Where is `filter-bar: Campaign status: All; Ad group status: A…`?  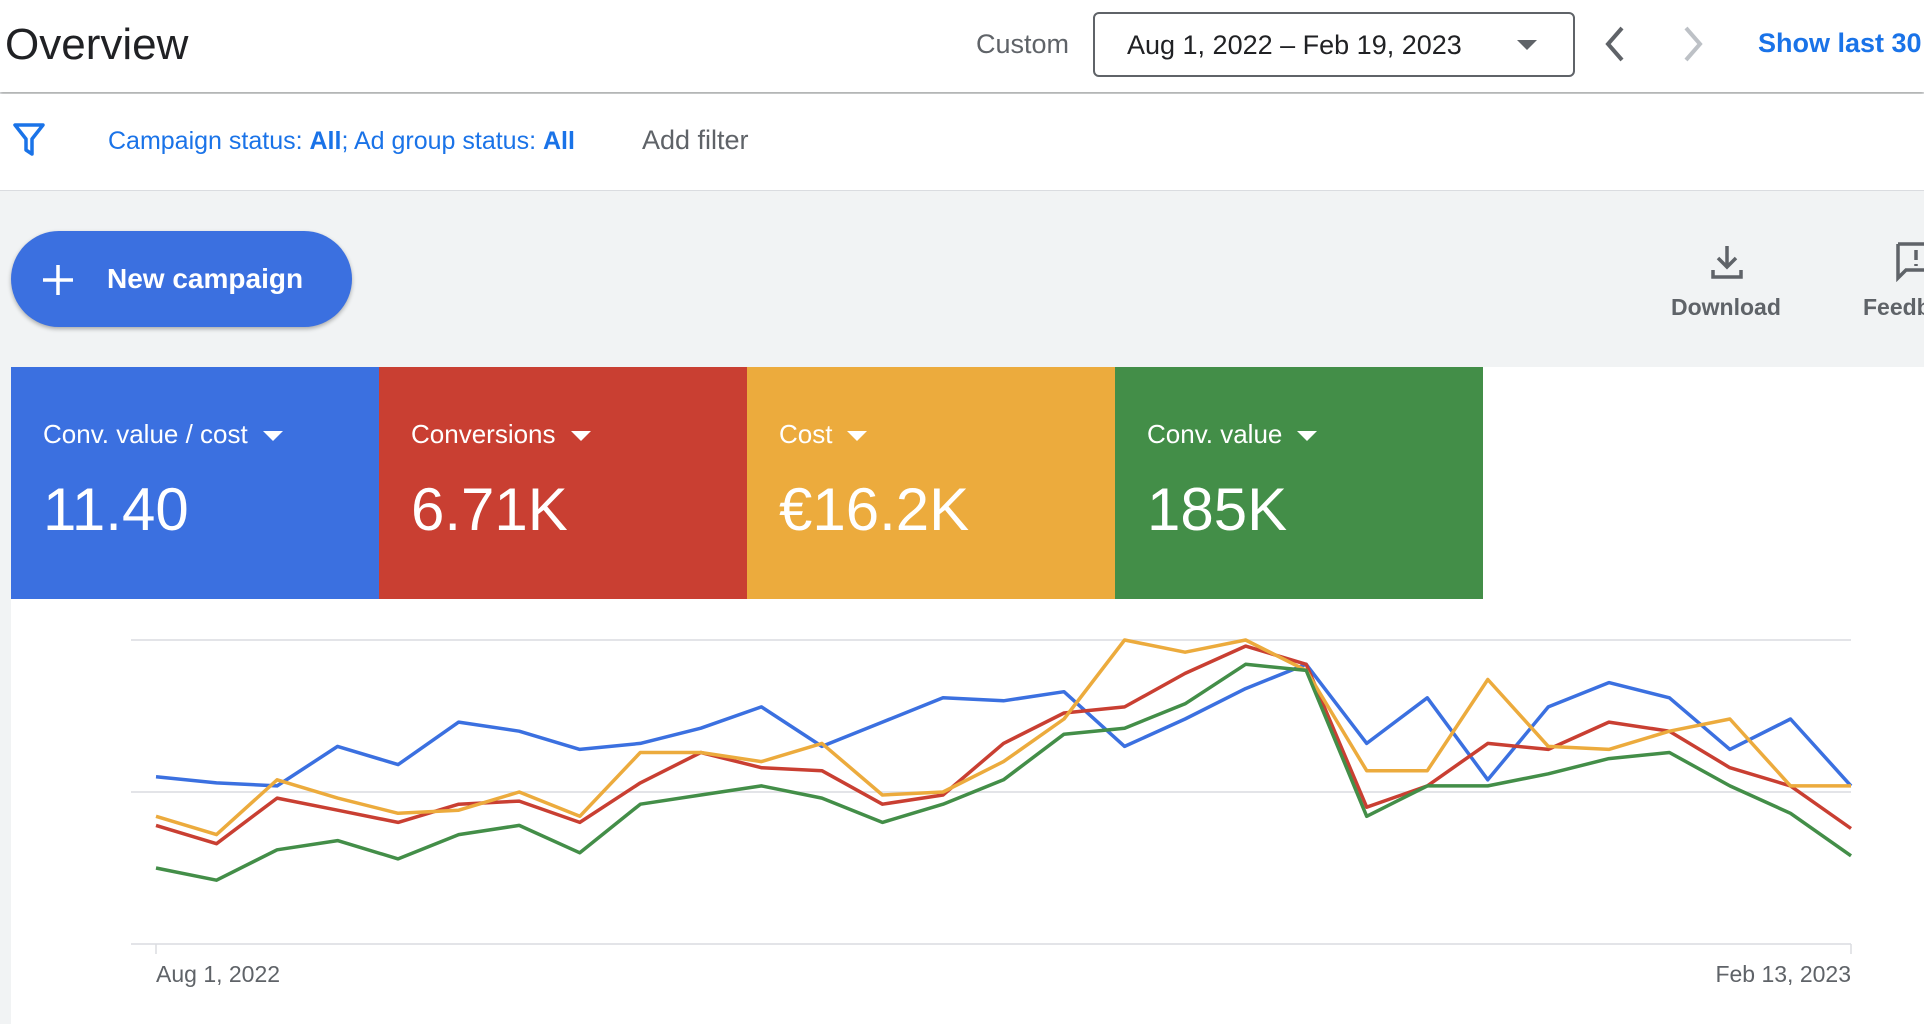
filter-bar: Campaign status: All; Ad group status: A… is located at coordinates (962, 142).